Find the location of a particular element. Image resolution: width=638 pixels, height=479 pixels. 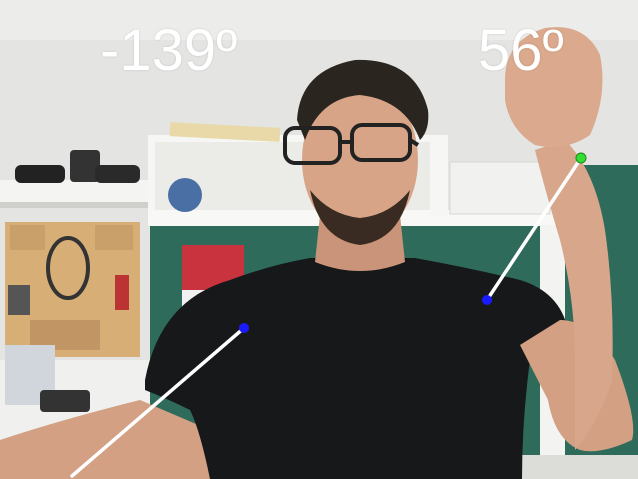

ceiling-band is located at coordinates (319, 20).